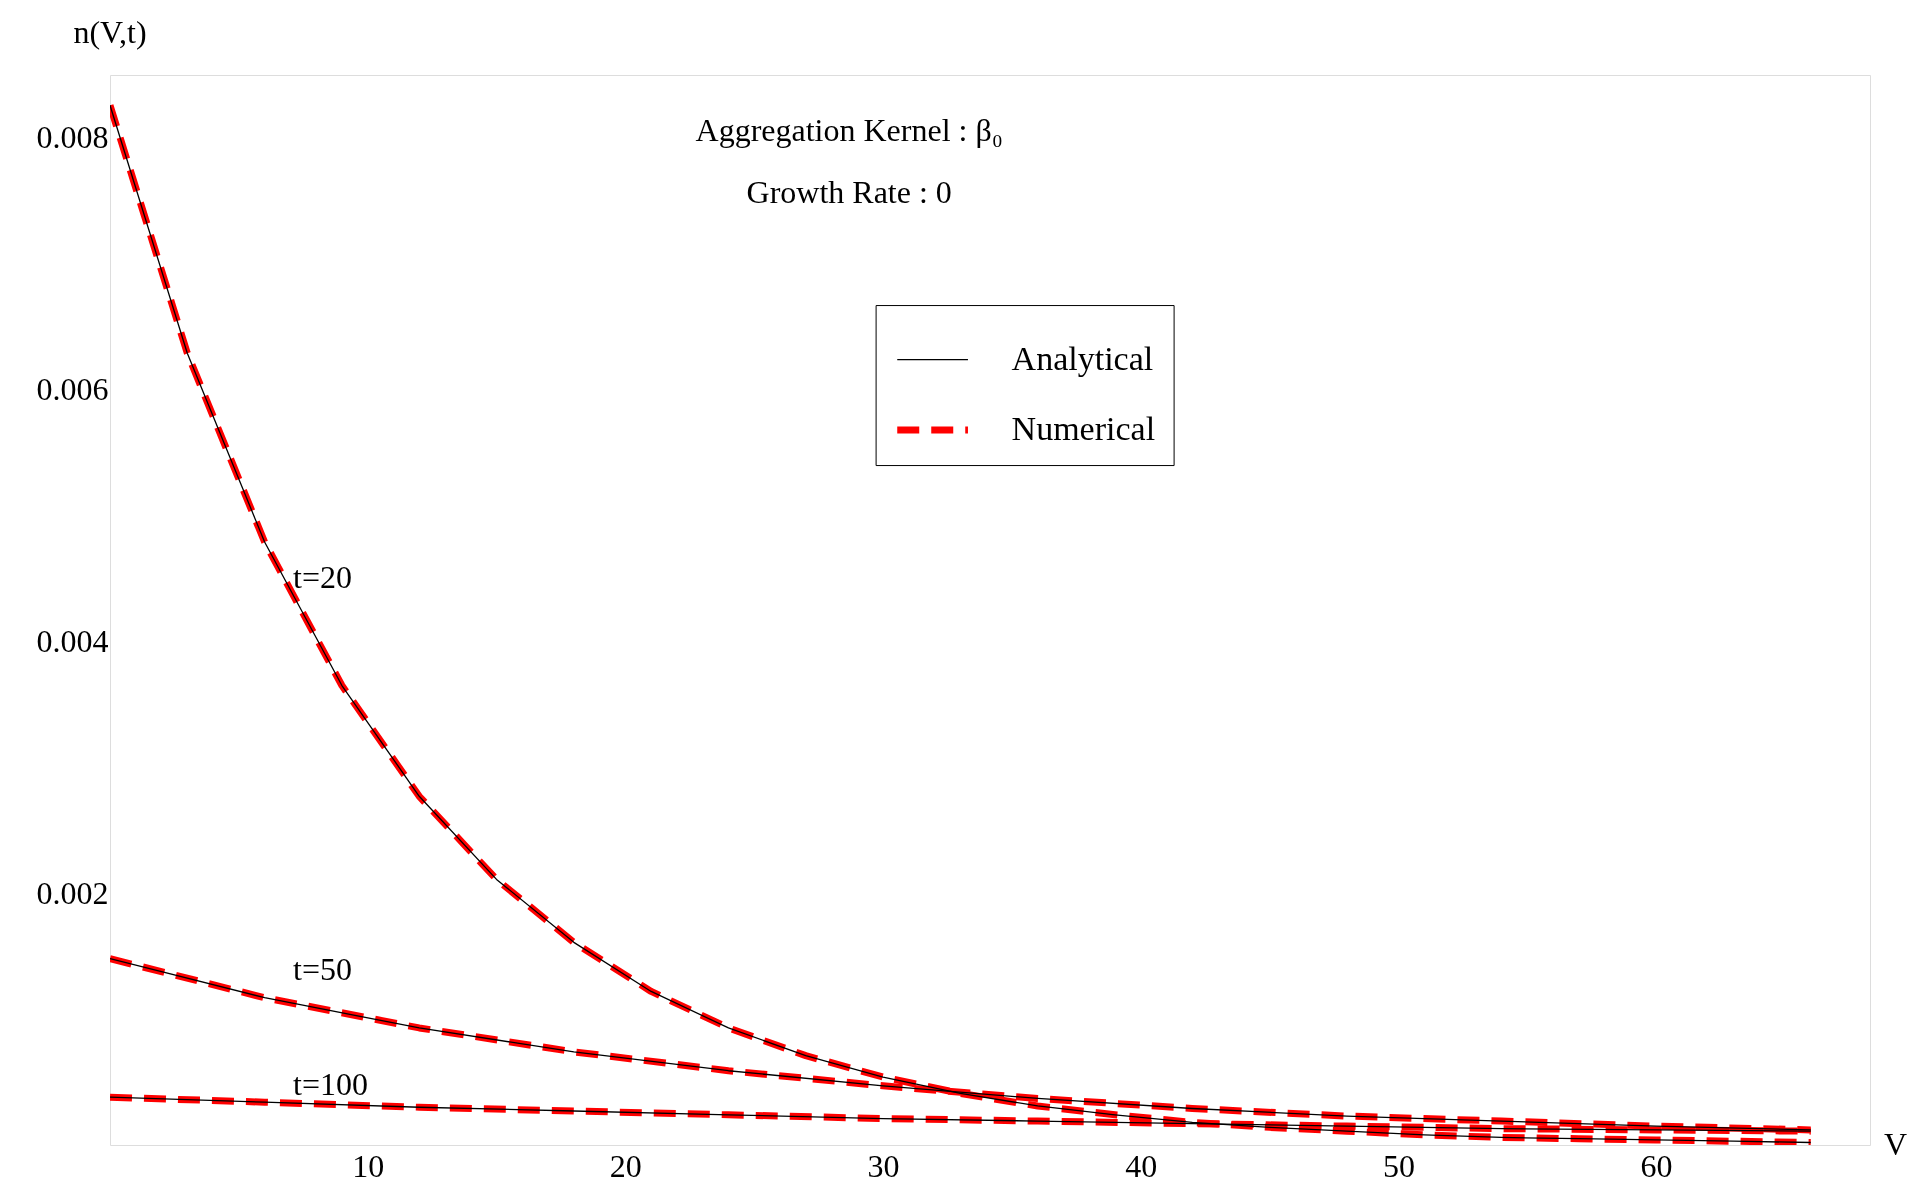 This screenshot has width=1920, height=1187. What do you see at coordinates (1141, 1165) in the screenshot?
I see `x-tick-label: 40` at bounding box center [1141, 1165].